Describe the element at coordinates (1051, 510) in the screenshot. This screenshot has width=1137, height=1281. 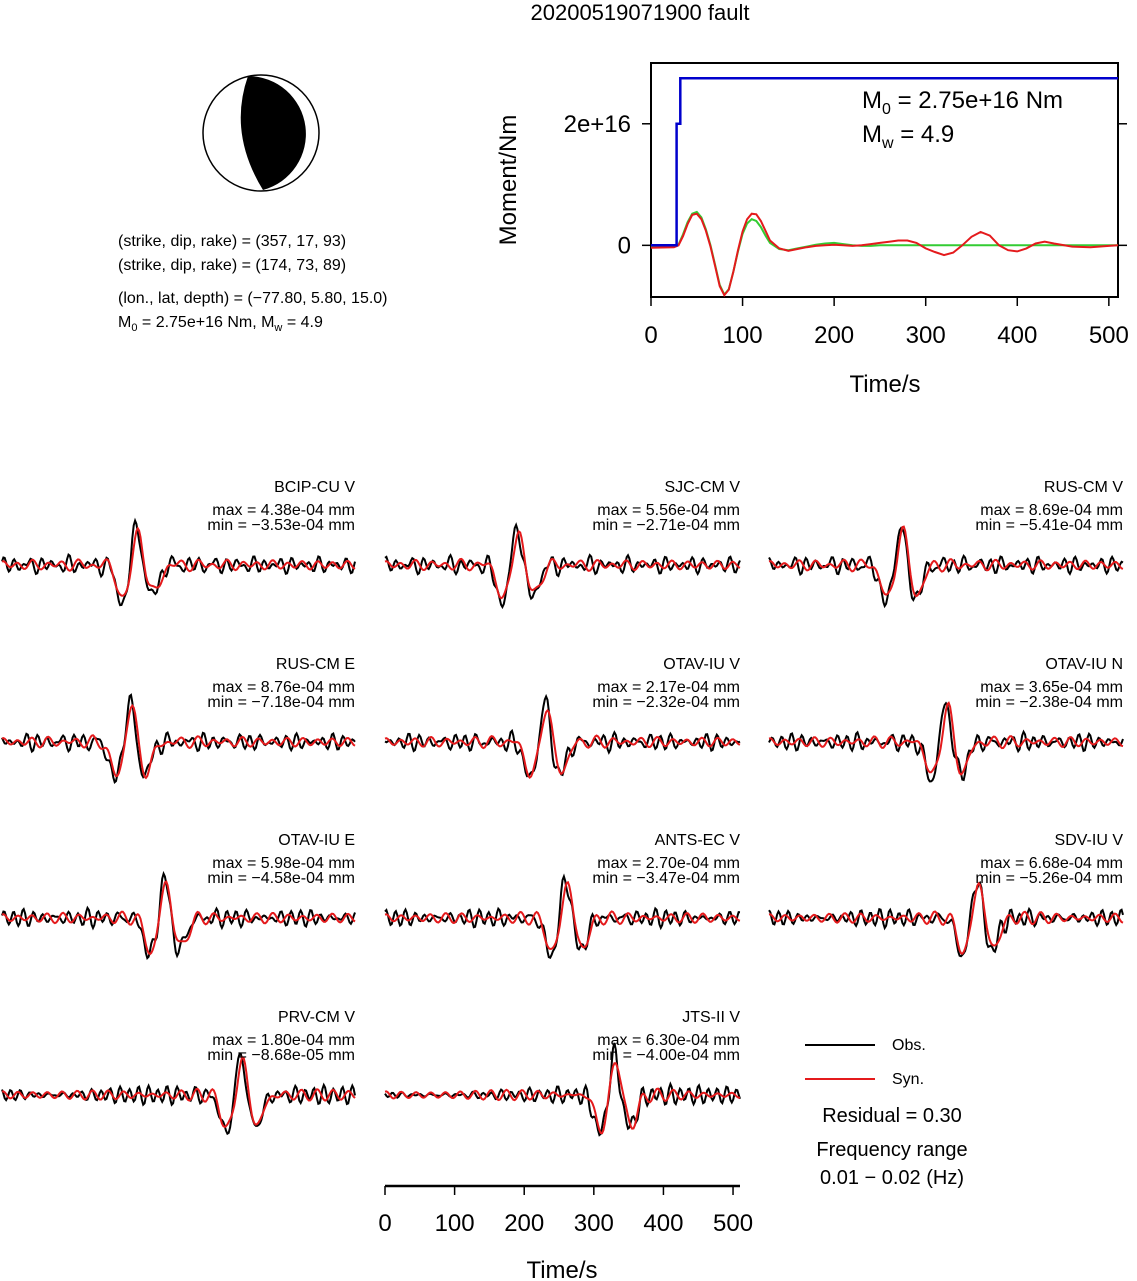
I see `trace-max-label: max = 8.69e-04 mm` at that location.